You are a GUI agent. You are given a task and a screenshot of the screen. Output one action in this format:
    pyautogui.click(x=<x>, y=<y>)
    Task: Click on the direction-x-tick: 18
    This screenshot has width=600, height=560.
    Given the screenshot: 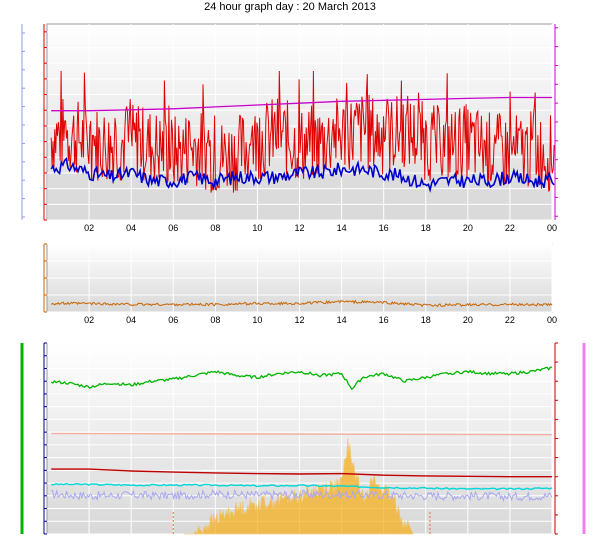 What is the action you would take?
    pyautogui.click(x=426, y=320)
    